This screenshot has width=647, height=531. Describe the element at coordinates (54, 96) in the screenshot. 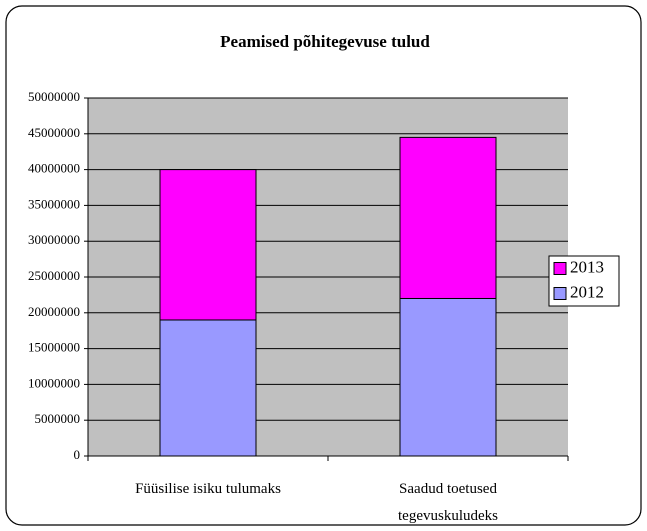

I see `y-tick-label: 50000000` at that location.